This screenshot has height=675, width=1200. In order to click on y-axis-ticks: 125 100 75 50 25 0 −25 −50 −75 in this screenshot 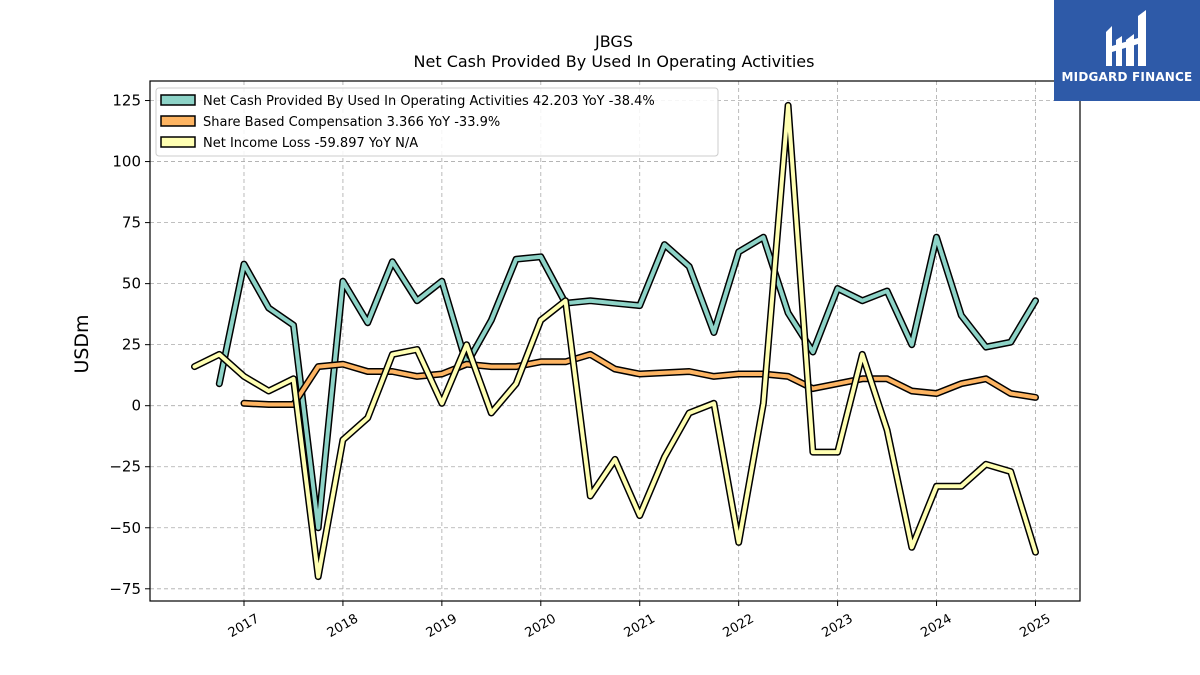, I will do `click(129, 345)`.